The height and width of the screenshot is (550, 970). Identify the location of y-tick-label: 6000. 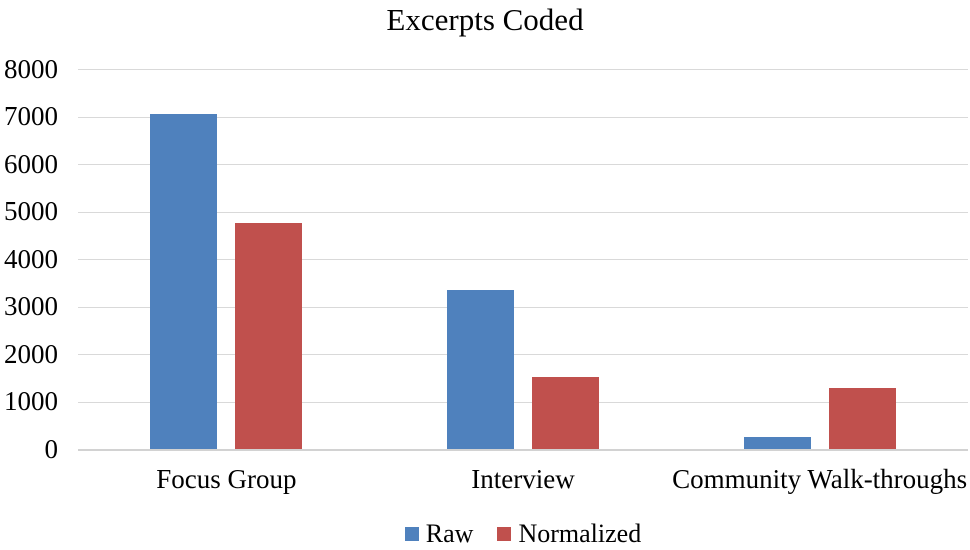
(31, 163).